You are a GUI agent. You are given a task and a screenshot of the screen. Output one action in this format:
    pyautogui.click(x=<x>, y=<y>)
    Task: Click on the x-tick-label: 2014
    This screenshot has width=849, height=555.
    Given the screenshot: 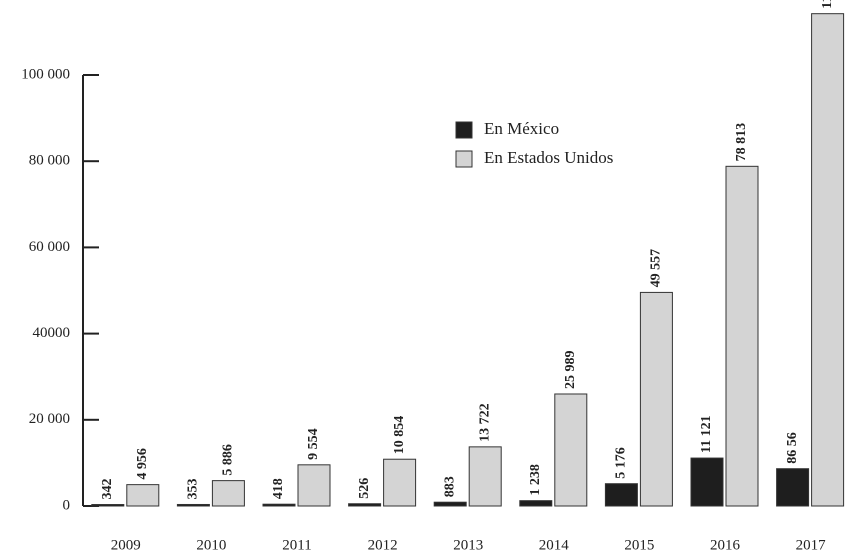 What is the action you would take?
    pyautogui.click(x=554, y=545)
    